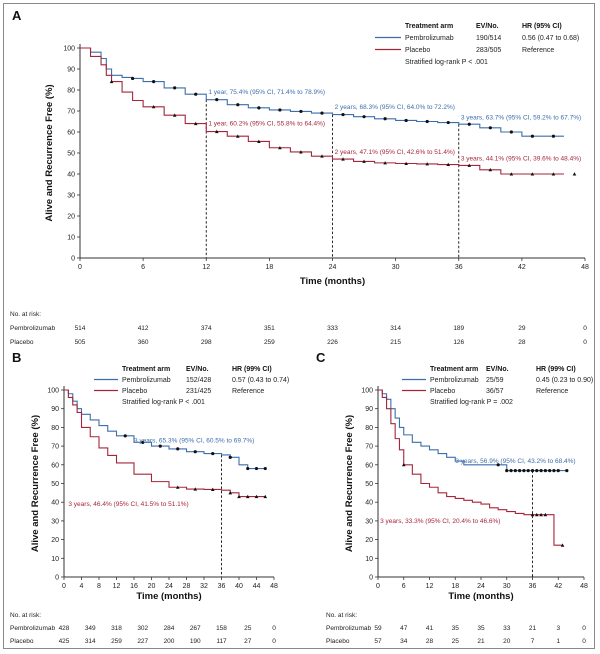  I want to click on panel-b-y-tick-label: 90, so click(55, 409).